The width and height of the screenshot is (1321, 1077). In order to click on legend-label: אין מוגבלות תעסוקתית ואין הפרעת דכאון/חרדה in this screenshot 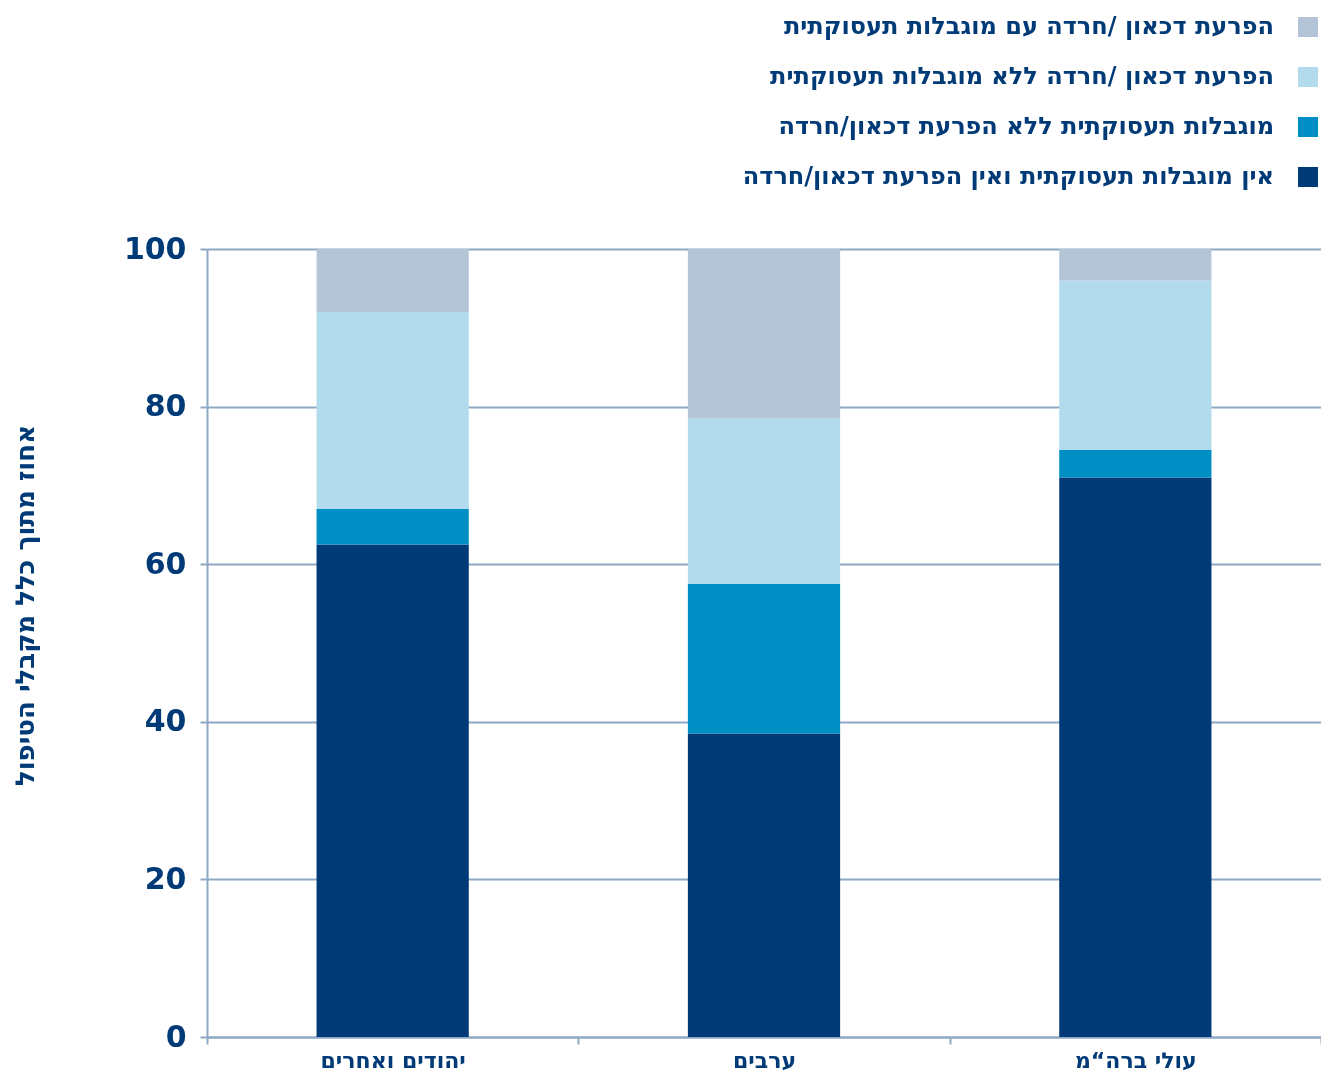, I will do `click(1008, 176)`.